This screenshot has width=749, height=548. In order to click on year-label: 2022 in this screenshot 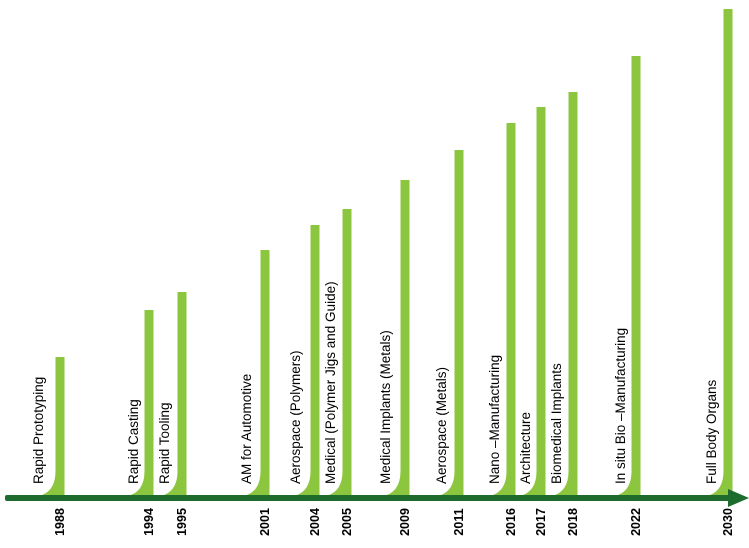, I will do `click(636, 522)`.